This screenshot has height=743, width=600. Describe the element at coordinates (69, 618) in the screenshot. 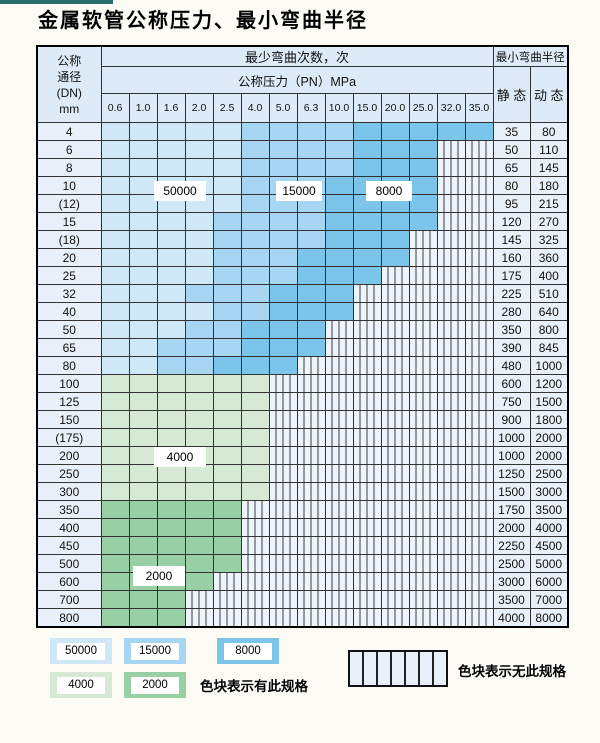

I see `dn-cell: 800` at that location.